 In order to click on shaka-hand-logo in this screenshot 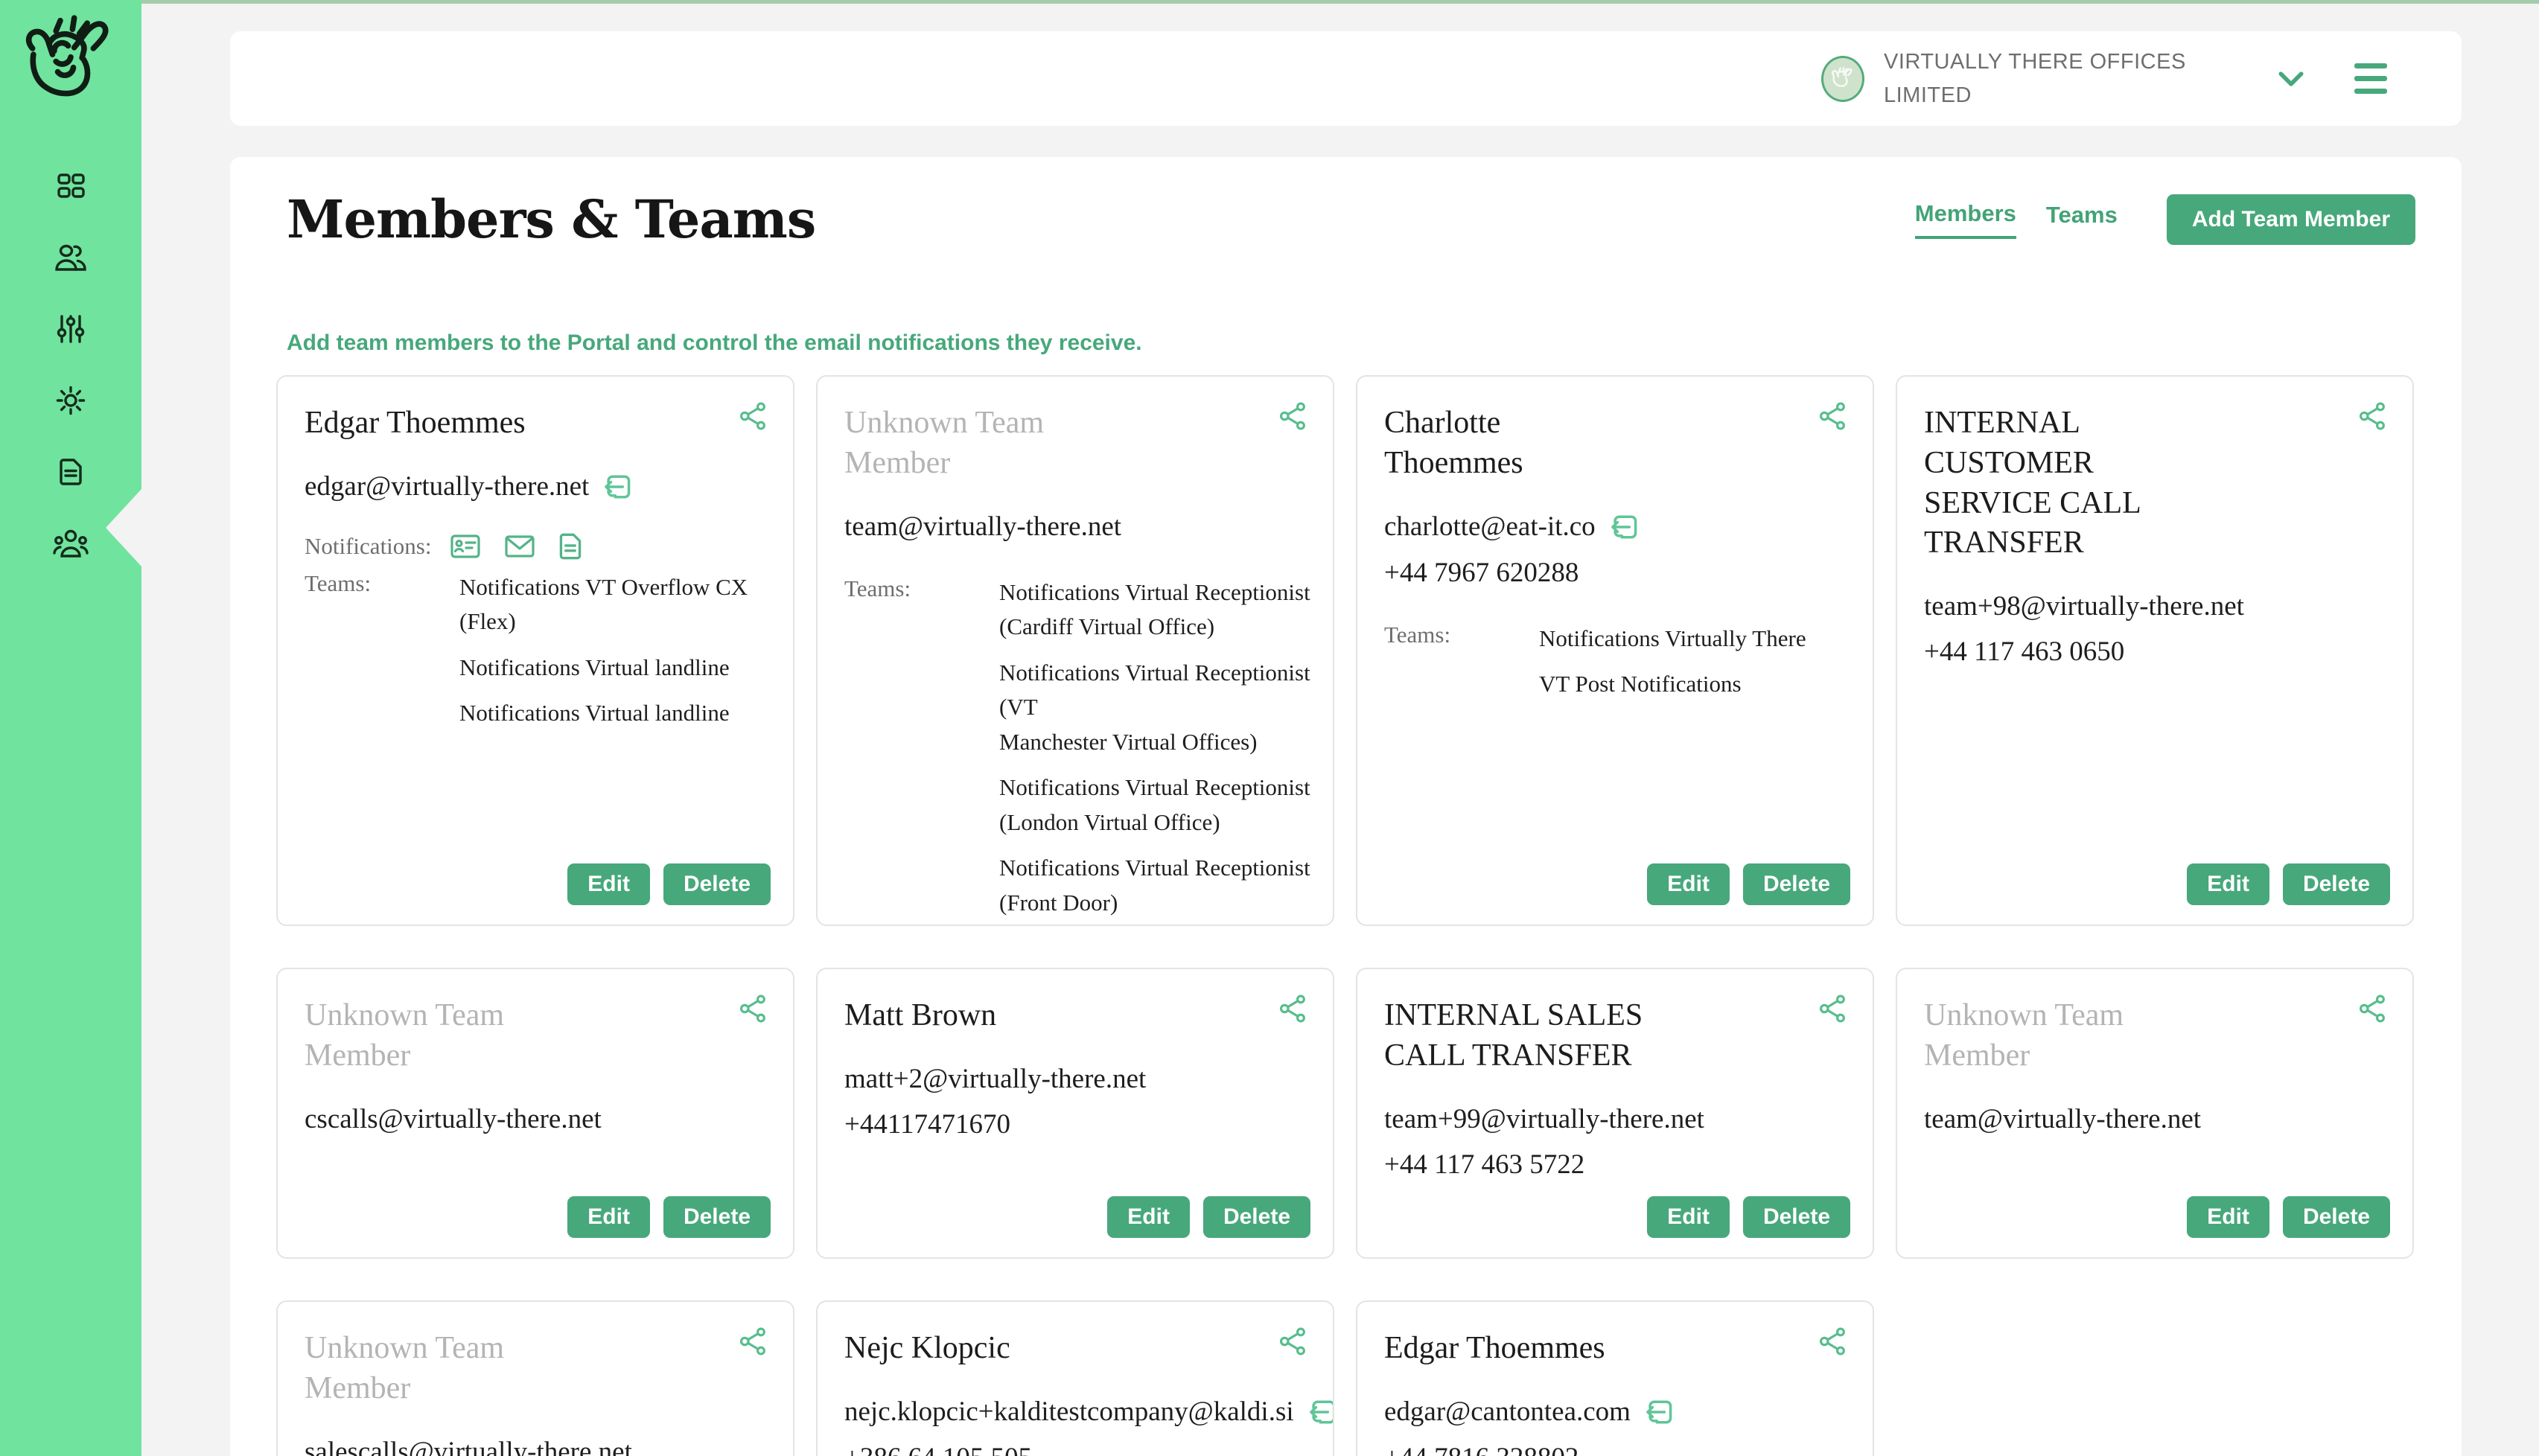, I will do `click(67, 56)`.